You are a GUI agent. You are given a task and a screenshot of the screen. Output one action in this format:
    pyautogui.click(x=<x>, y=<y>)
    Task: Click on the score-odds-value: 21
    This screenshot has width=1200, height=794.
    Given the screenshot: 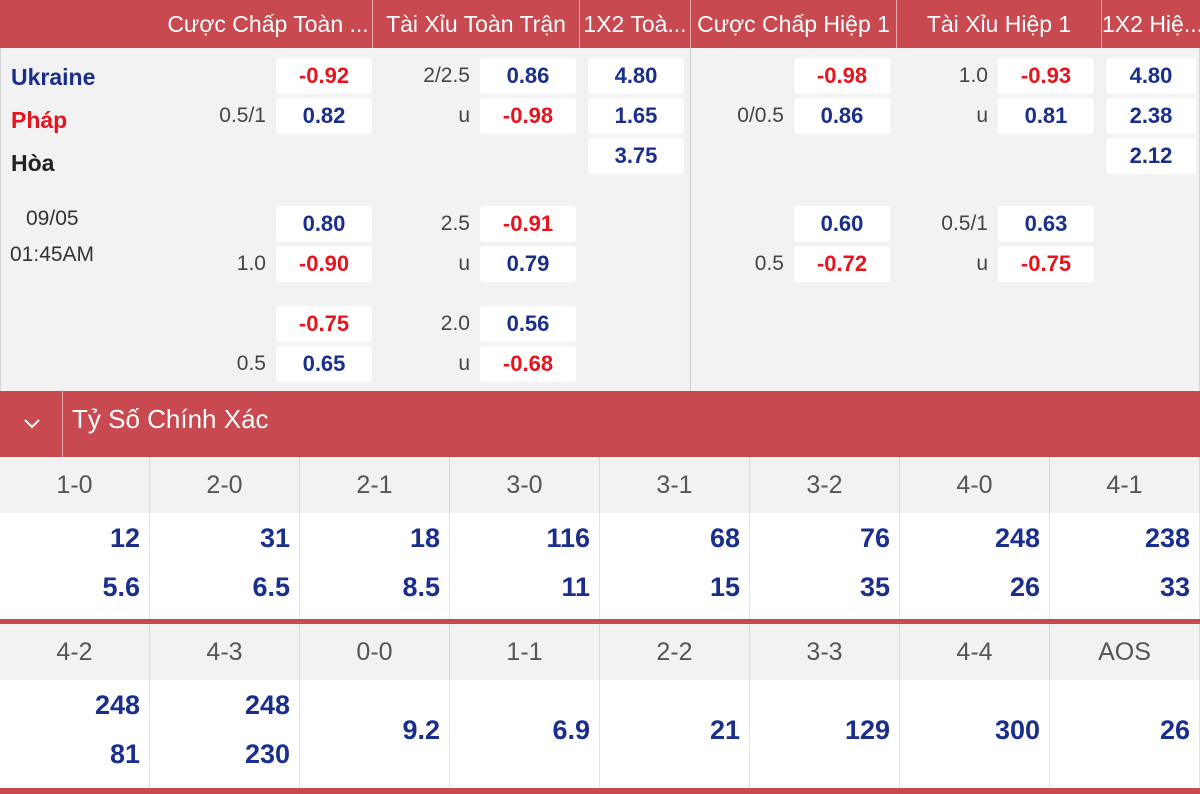 What is the action you would take?
    pyautogui.click(x=724, y=730)
    